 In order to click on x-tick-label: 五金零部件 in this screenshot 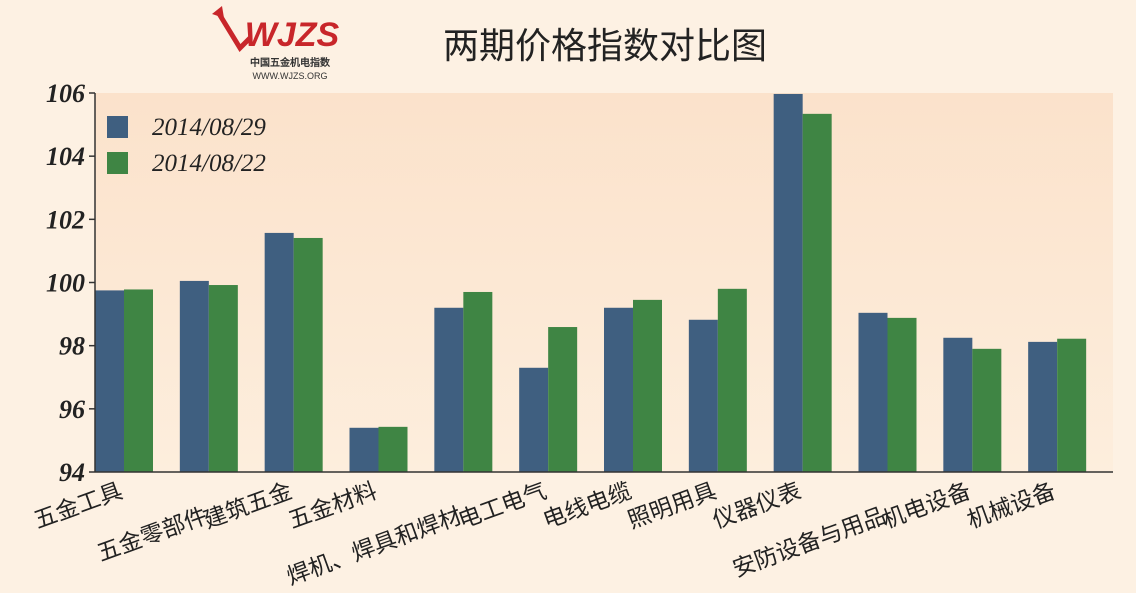, I will do `click(152, 535)`.